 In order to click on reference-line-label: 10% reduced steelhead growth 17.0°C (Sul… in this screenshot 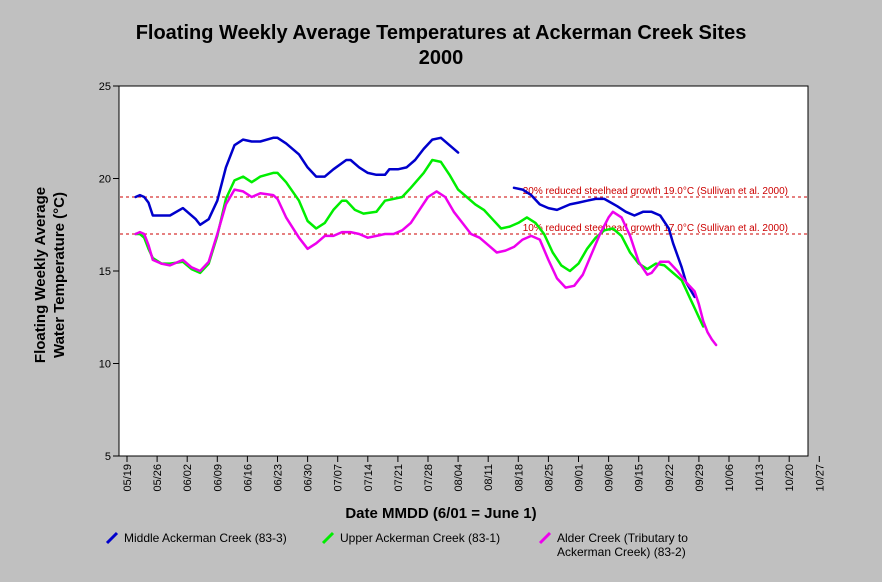, I will do `click(655, 228)`.